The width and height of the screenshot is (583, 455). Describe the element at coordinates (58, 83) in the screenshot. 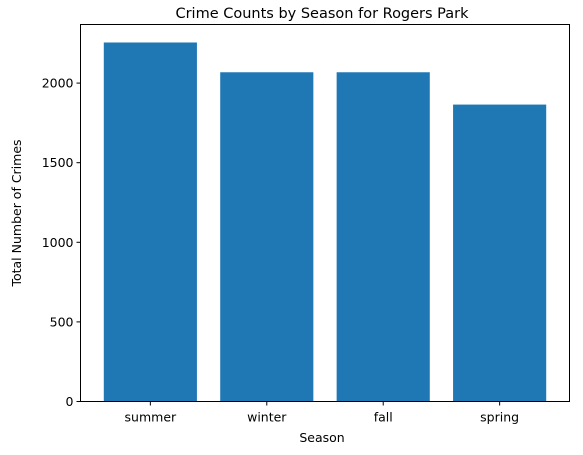

I see `y-tick-label-2000: 2000` at that location.